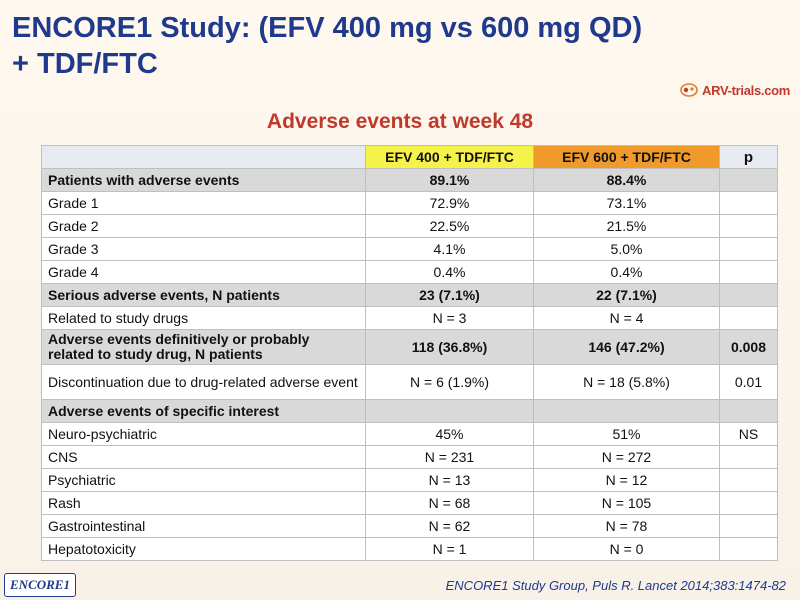 Image resolution: width=800 pixels, height=600 pixels. I want to click on row-label: Psychiatric, so click(203, 480).